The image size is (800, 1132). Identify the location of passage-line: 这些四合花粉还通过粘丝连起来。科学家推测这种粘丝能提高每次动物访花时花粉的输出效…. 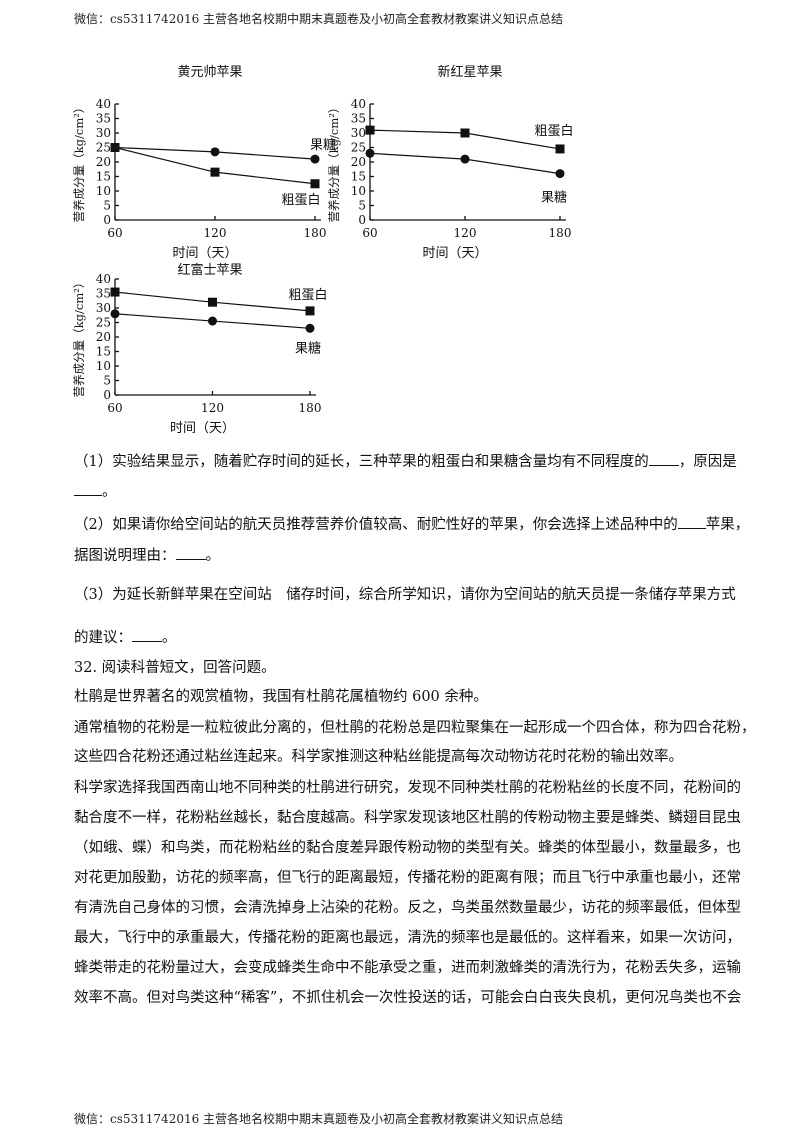
(378, 757).